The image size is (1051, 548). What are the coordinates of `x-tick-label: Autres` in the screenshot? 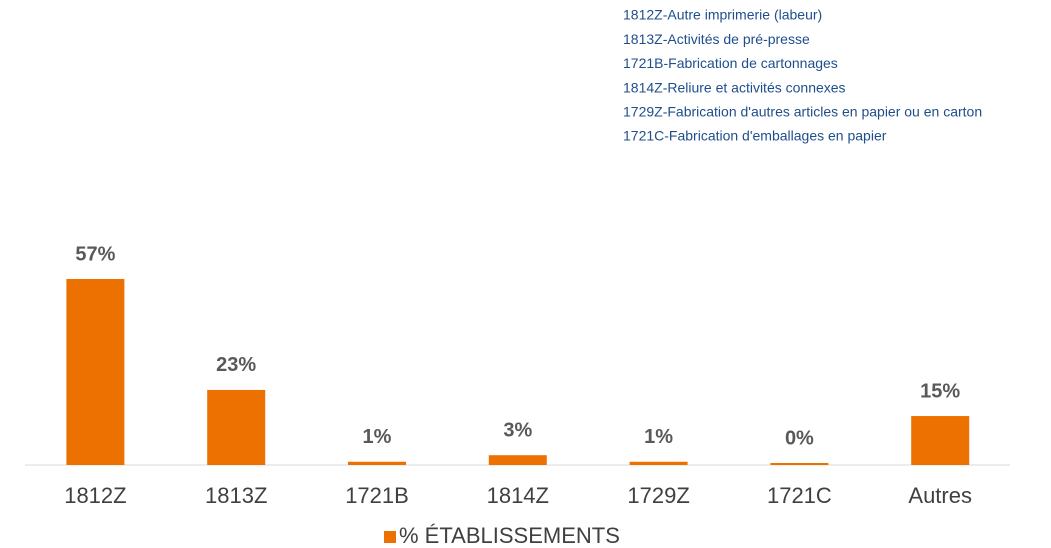 It's located at (940, 495).